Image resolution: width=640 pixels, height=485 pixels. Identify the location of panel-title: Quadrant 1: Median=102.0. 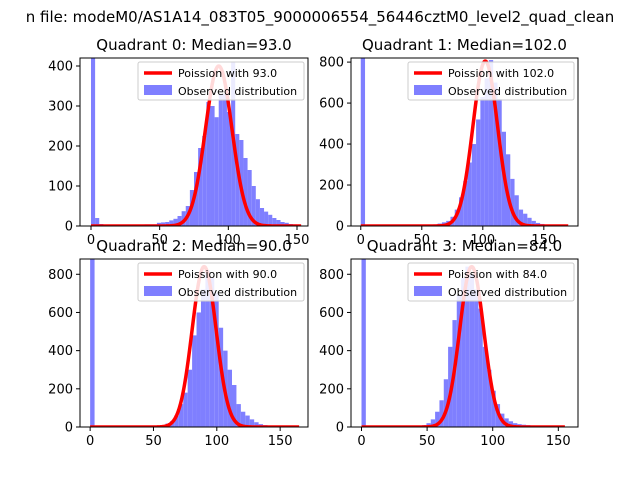
(464, 45).